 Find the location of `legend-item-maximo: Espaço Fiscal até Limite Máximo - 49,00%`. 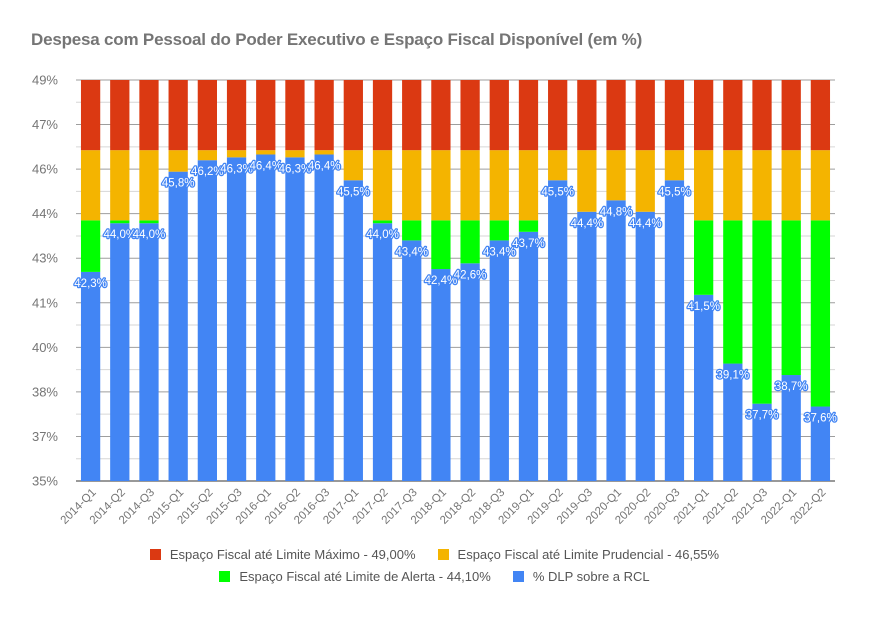

legend-item-maximo: Espaço Fiscal até Limite Máximo - 49,00% is located at coordinates (282, 554).